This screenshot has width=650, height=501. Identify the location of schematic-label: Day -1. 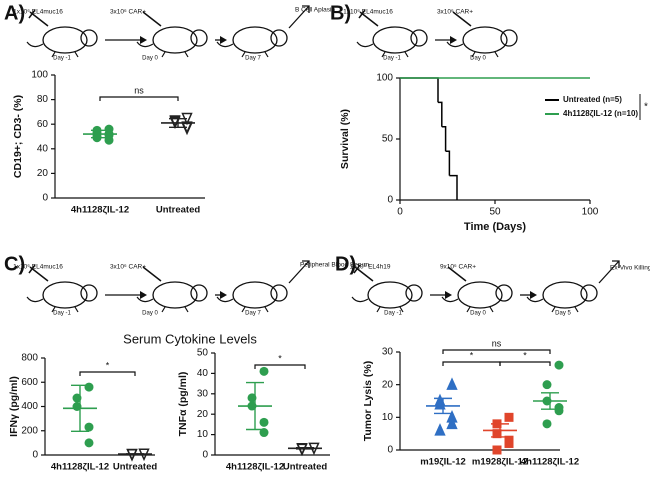
(62, 59).